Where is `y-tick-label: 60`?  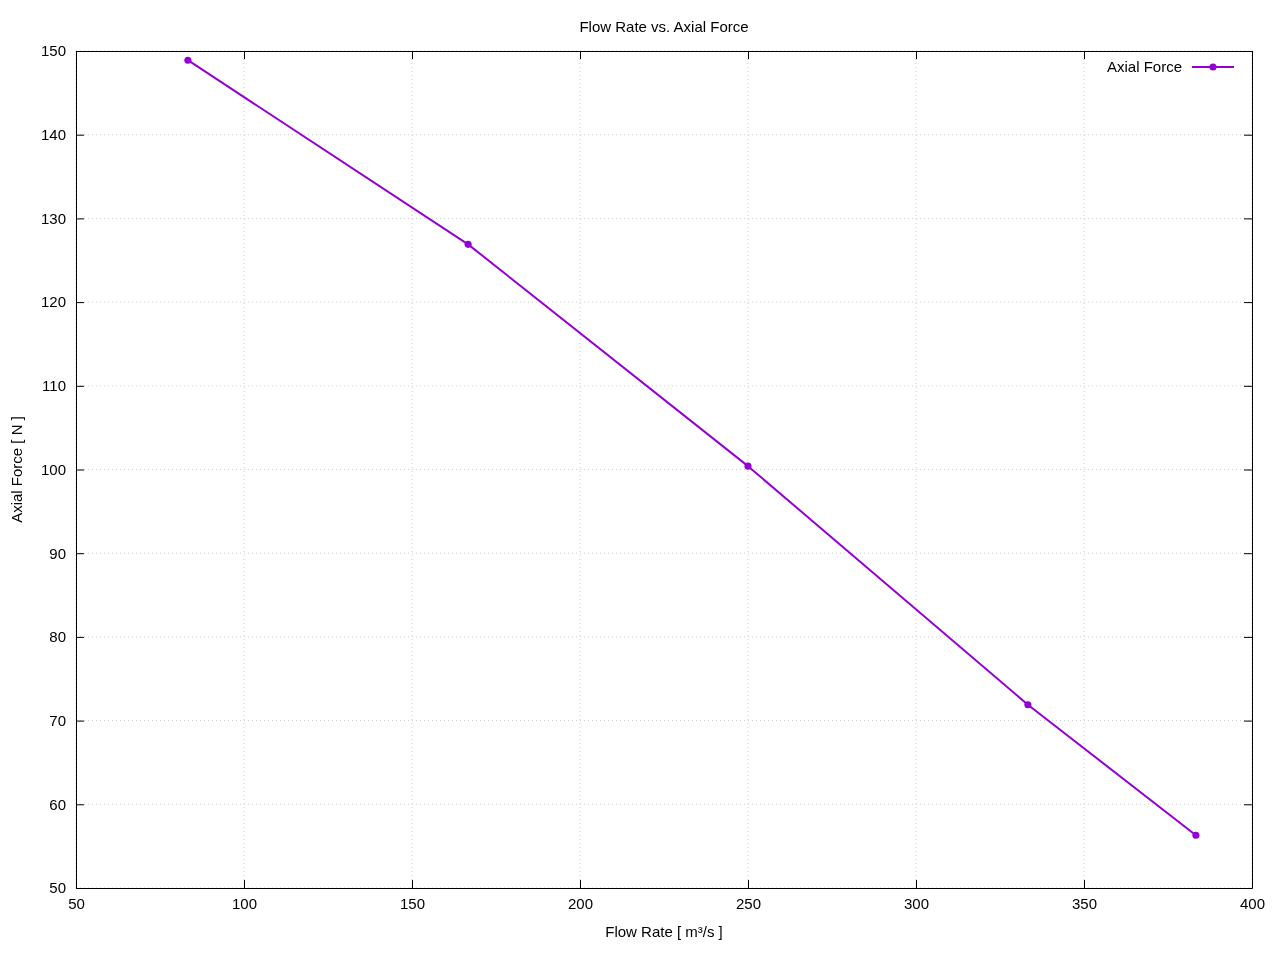 y-tick-label: 60 is located at coordinates (57, 804).